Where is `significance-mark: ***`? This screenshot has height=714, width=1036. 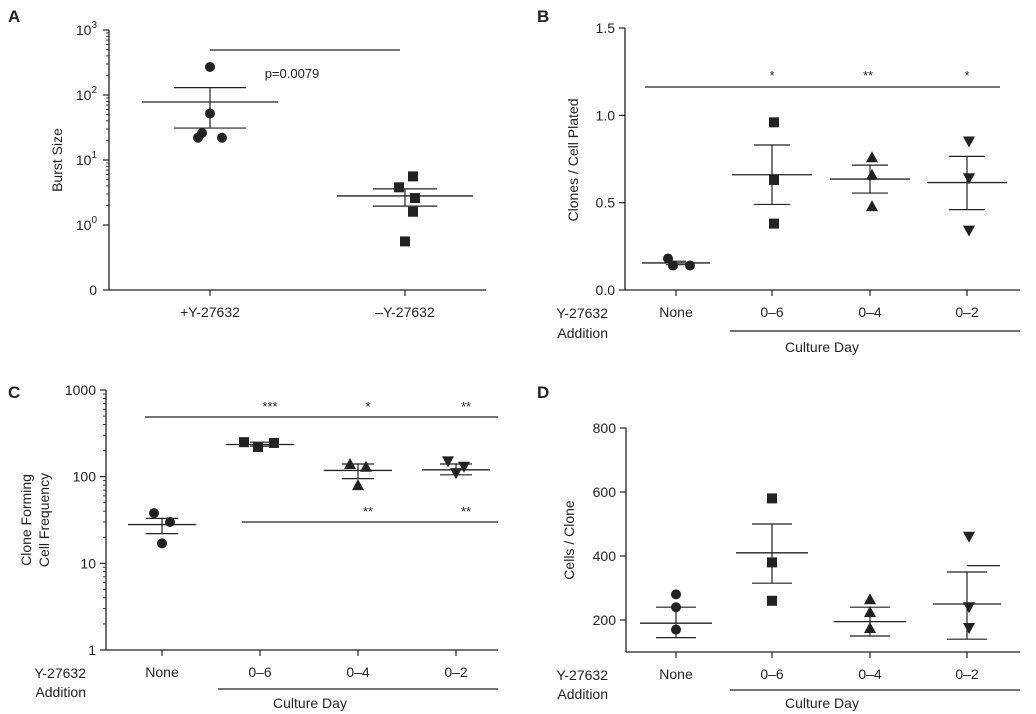
significance-mark: *** is located at coordinates (269, 406).